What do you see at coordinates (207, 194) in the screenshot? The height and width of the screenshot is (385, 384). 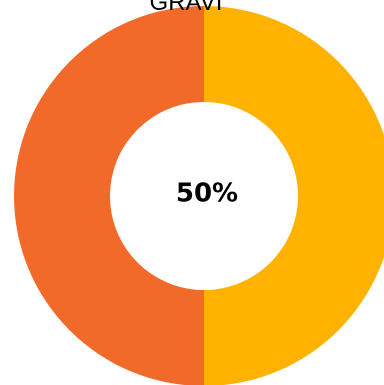 I see `center-value-label: 50%` at bounding box center [207, 194].